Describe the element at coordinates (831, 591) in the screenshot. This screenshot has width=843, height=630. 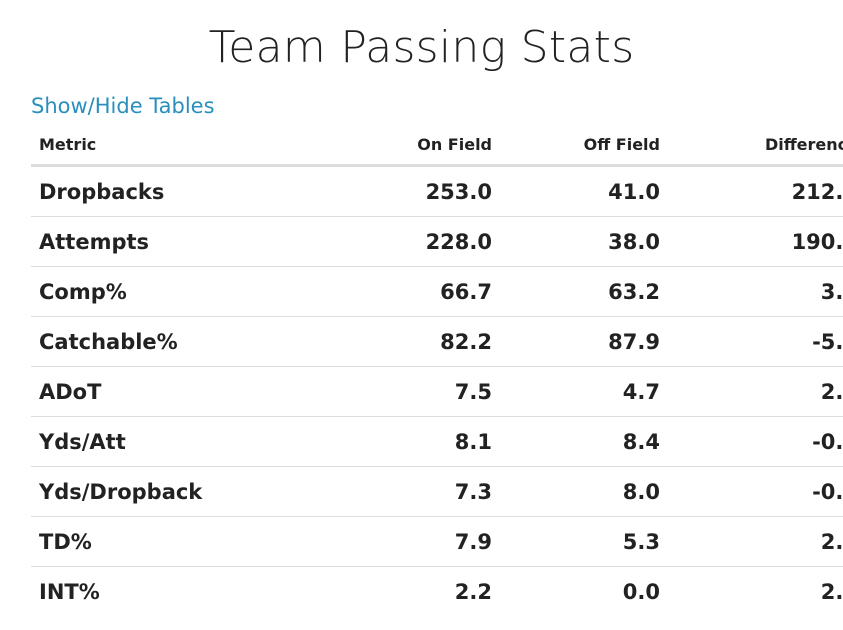
I see `difference-cell: 2.2` at that location.